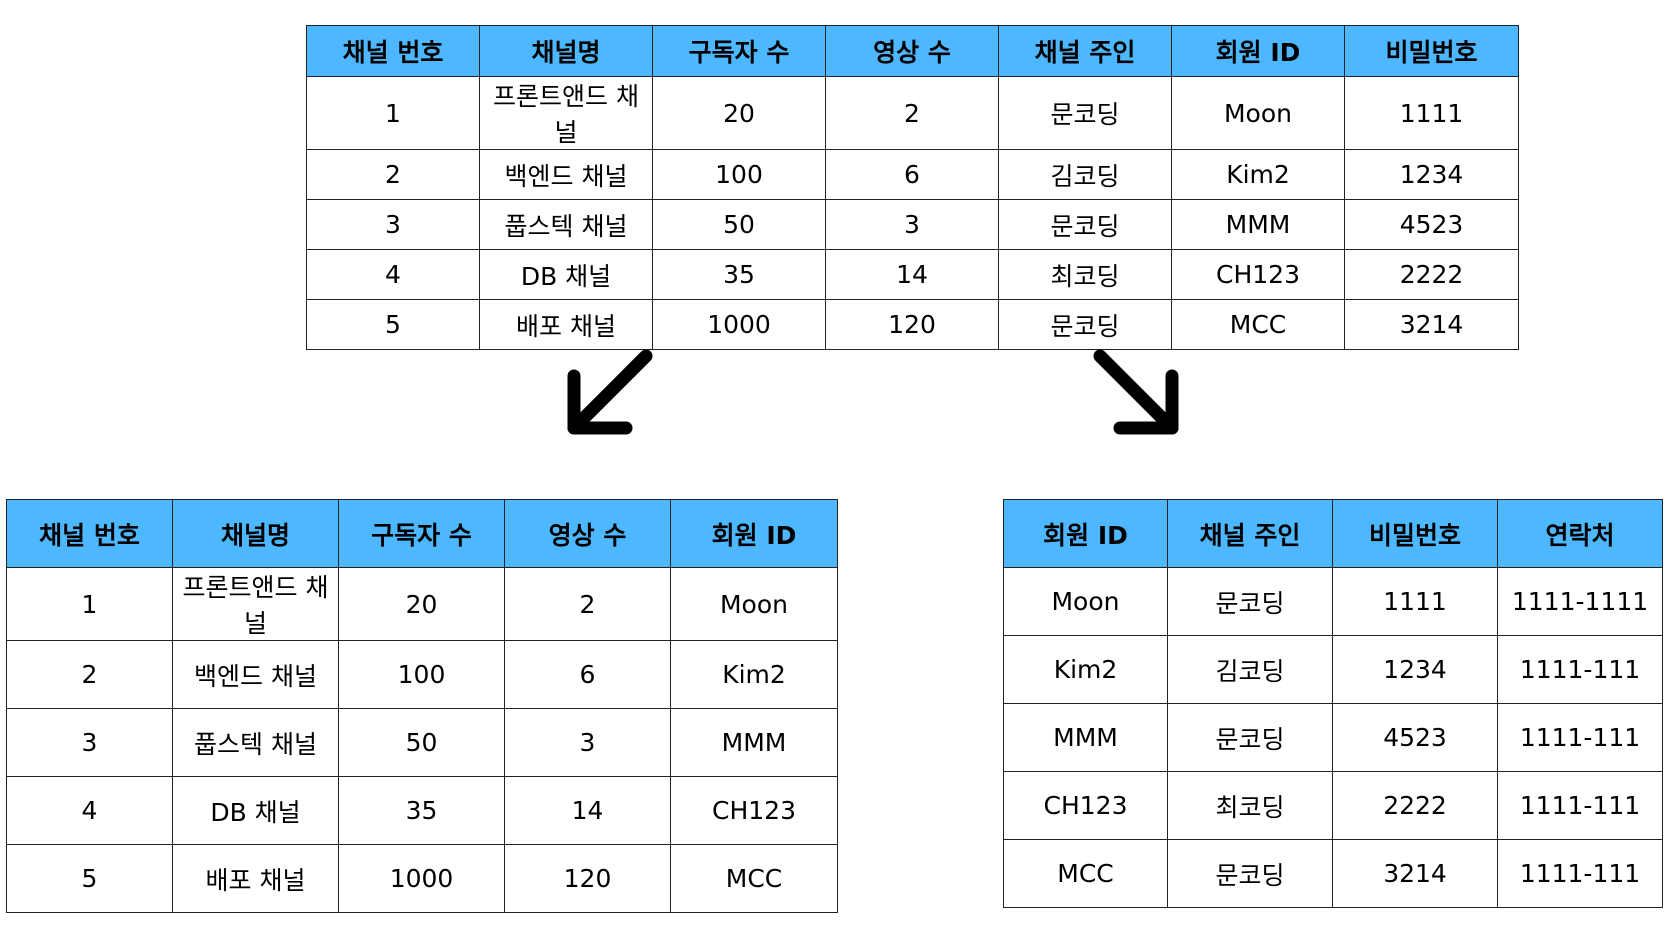 The image size is (1674, 928). What do you see at coordinates (566, 113) in the screenshot?
I see `table-cell: 프론트앤드 채널` at bounding box center [566, 113].